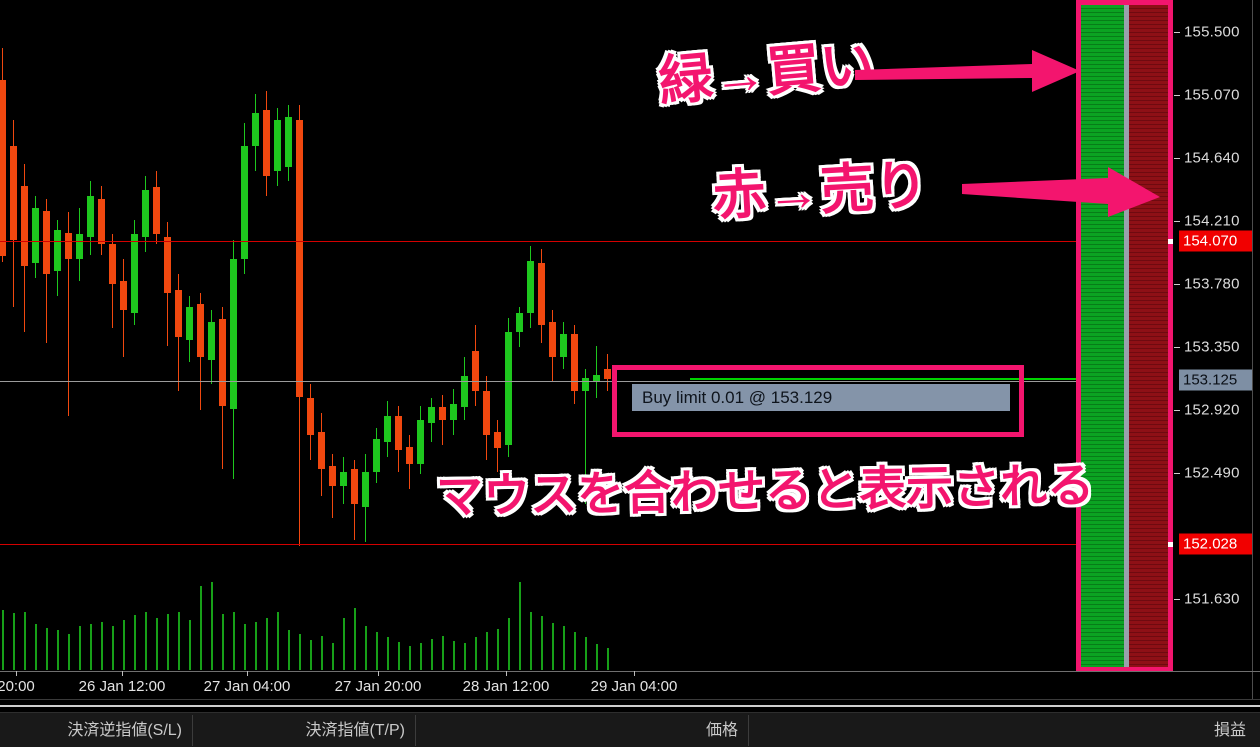 The image size is (1260, 747). I want to click on time-label: 26 Jan 12:00, so click(122, 686).